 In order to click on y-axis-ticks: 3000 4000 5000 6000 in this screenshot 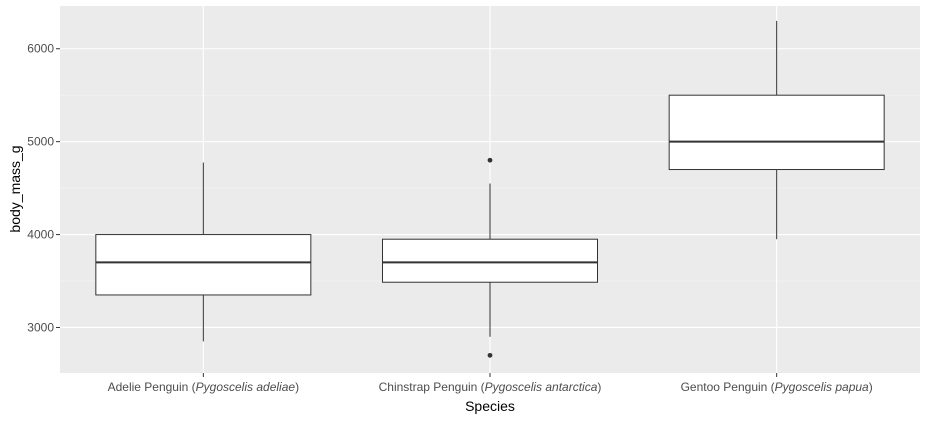, I will do `click(43, 188)`.